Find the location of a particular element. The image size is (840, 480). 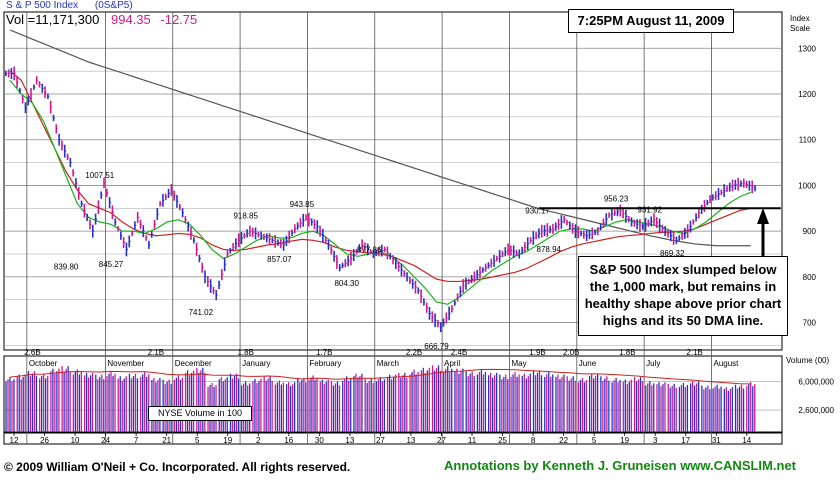

volume-tick-label: 2,600,000 is located at coordinates (816, 410).